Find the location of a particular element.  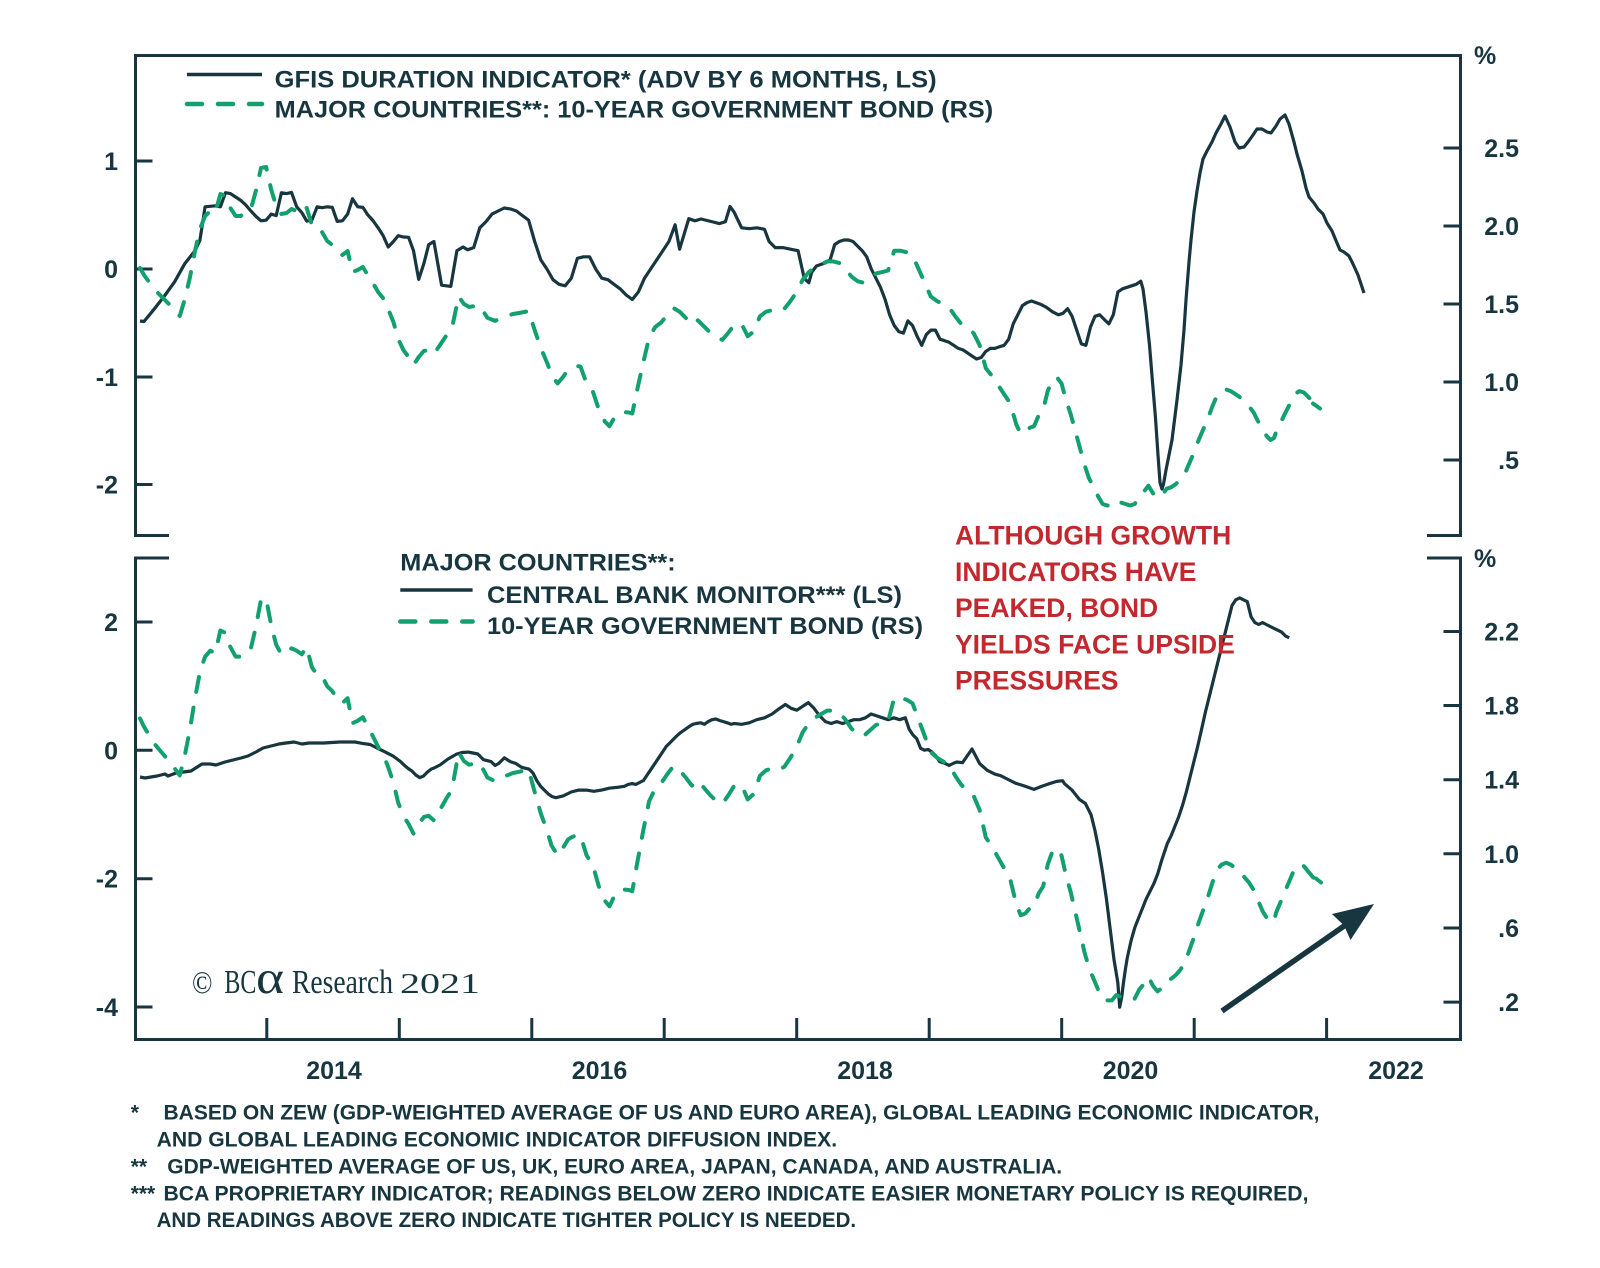

svg-text: 2022 is located at coordinates (1396, 1071).